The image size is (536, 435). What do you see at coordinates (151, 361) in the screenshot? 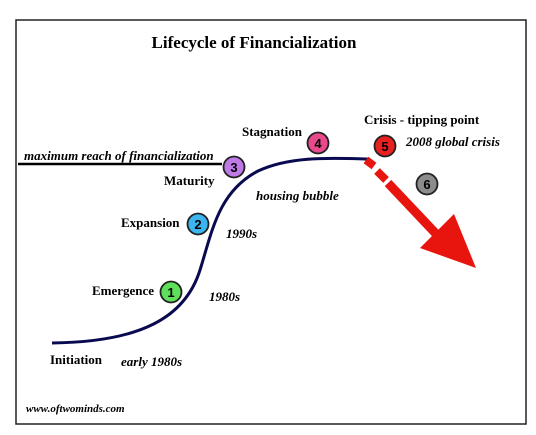
I see `initiation-period: early 1980s` at bounding box center [151, 361].